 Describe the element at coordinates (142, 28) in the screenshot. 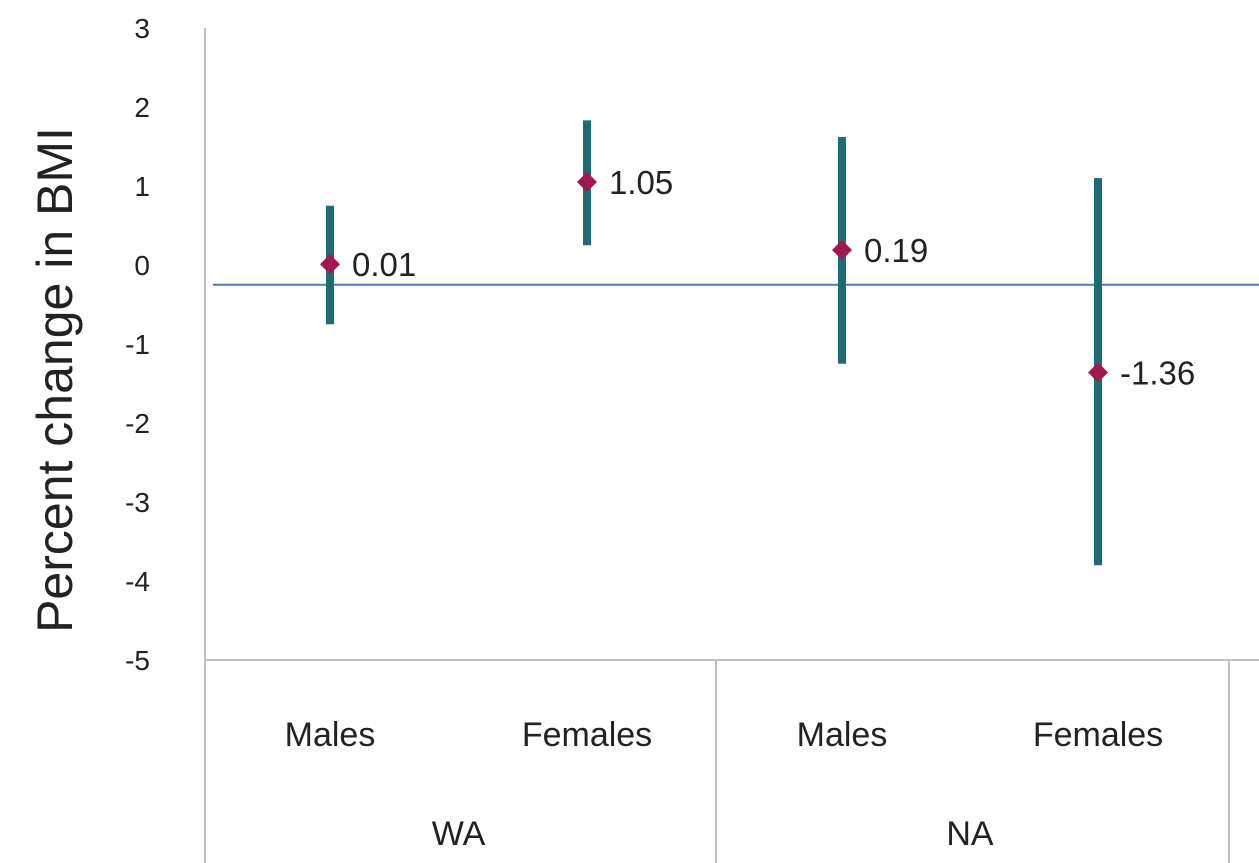

I see `y-tick-label: 3` at that location.